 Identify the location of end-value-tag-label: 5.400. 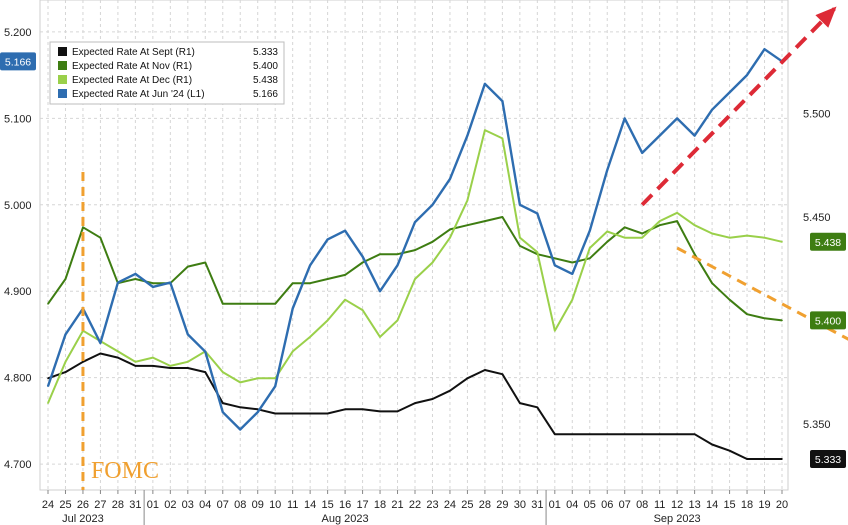
(828, 321).